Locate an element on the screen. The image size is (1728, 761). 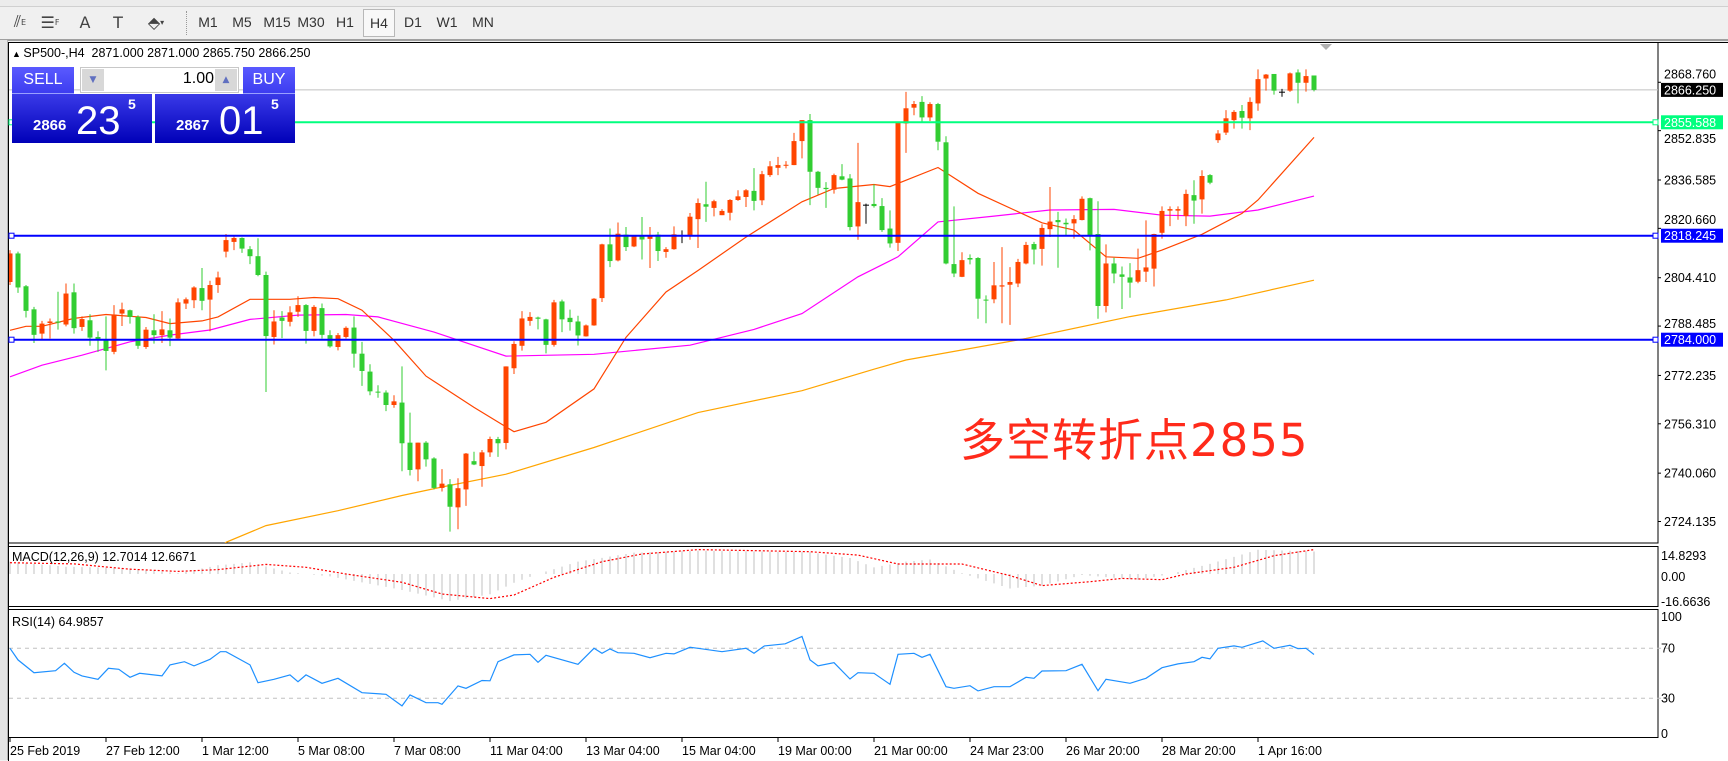
timeframe-m15: M15 is located at coordinates (277, 22).